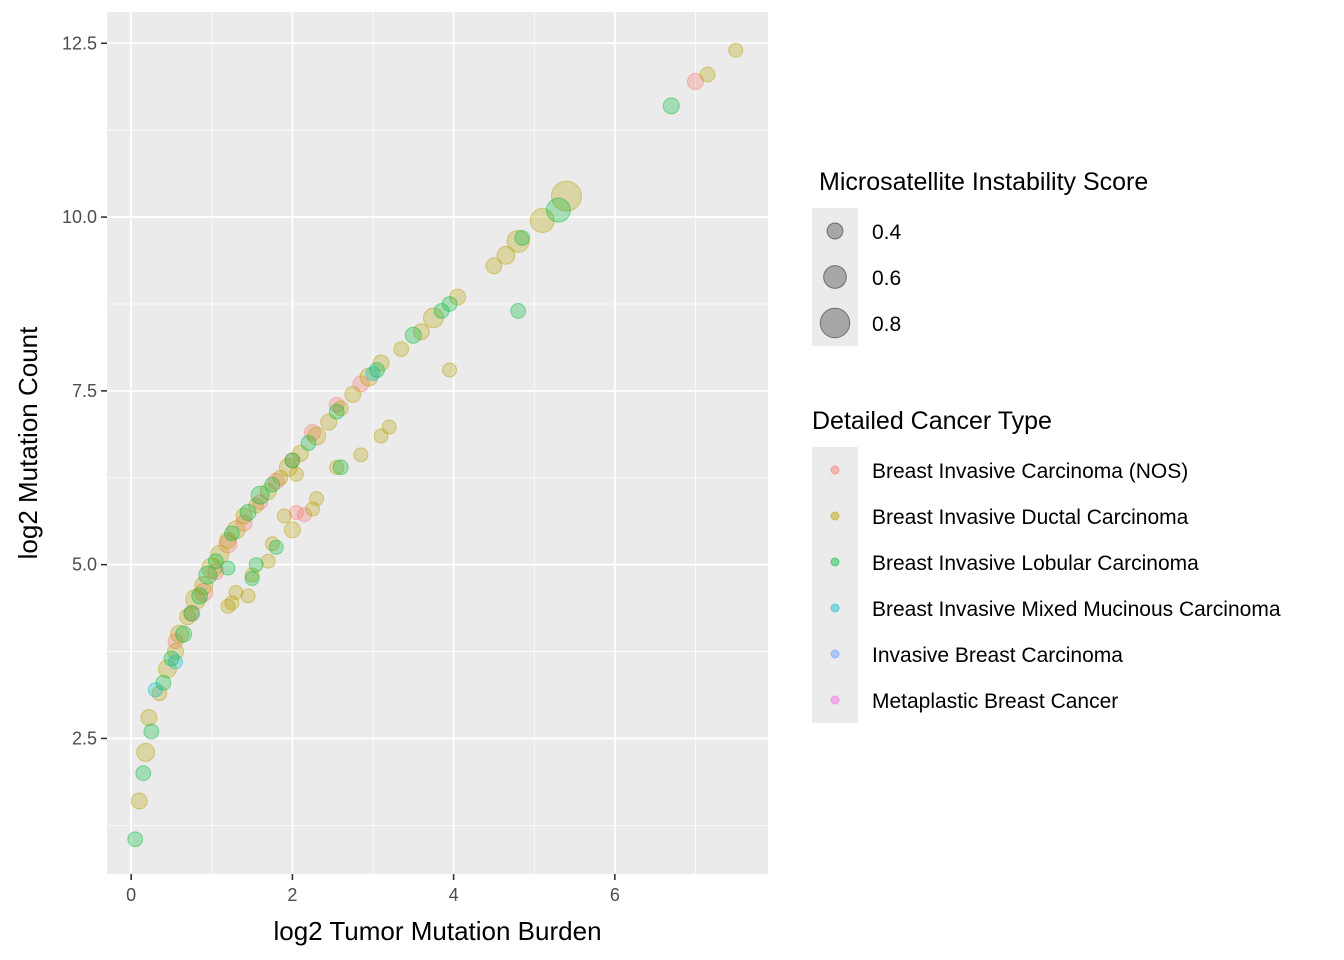 The image size is (1344, 960). Describe the element at coordinates (28, 442) in the screenshot. I see `y-axis-title: log2 Mutation Count` at that location.